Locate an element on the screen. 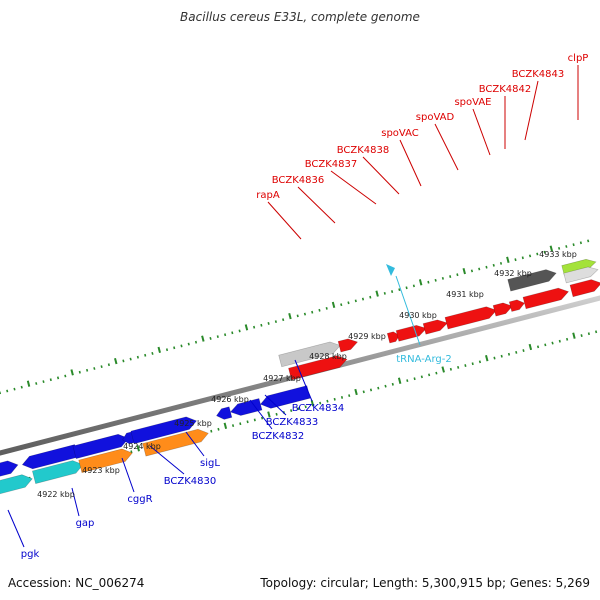  gene-label-bczk4837: BCZK4837 is located at coordinates (331, 164).